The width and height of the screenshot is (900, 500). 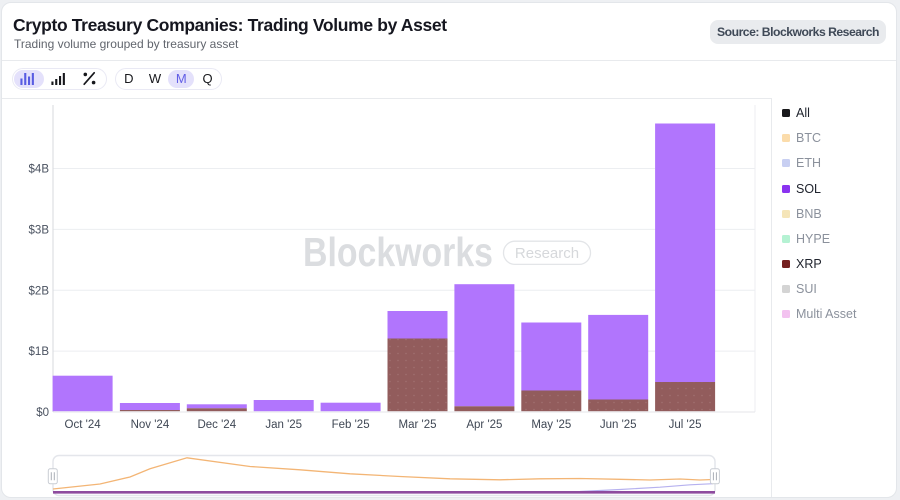 What do you see at coordinates (618, 425) in the screenshot?
I see `svg-text: Jun '25` at bounding box center [618, 425].